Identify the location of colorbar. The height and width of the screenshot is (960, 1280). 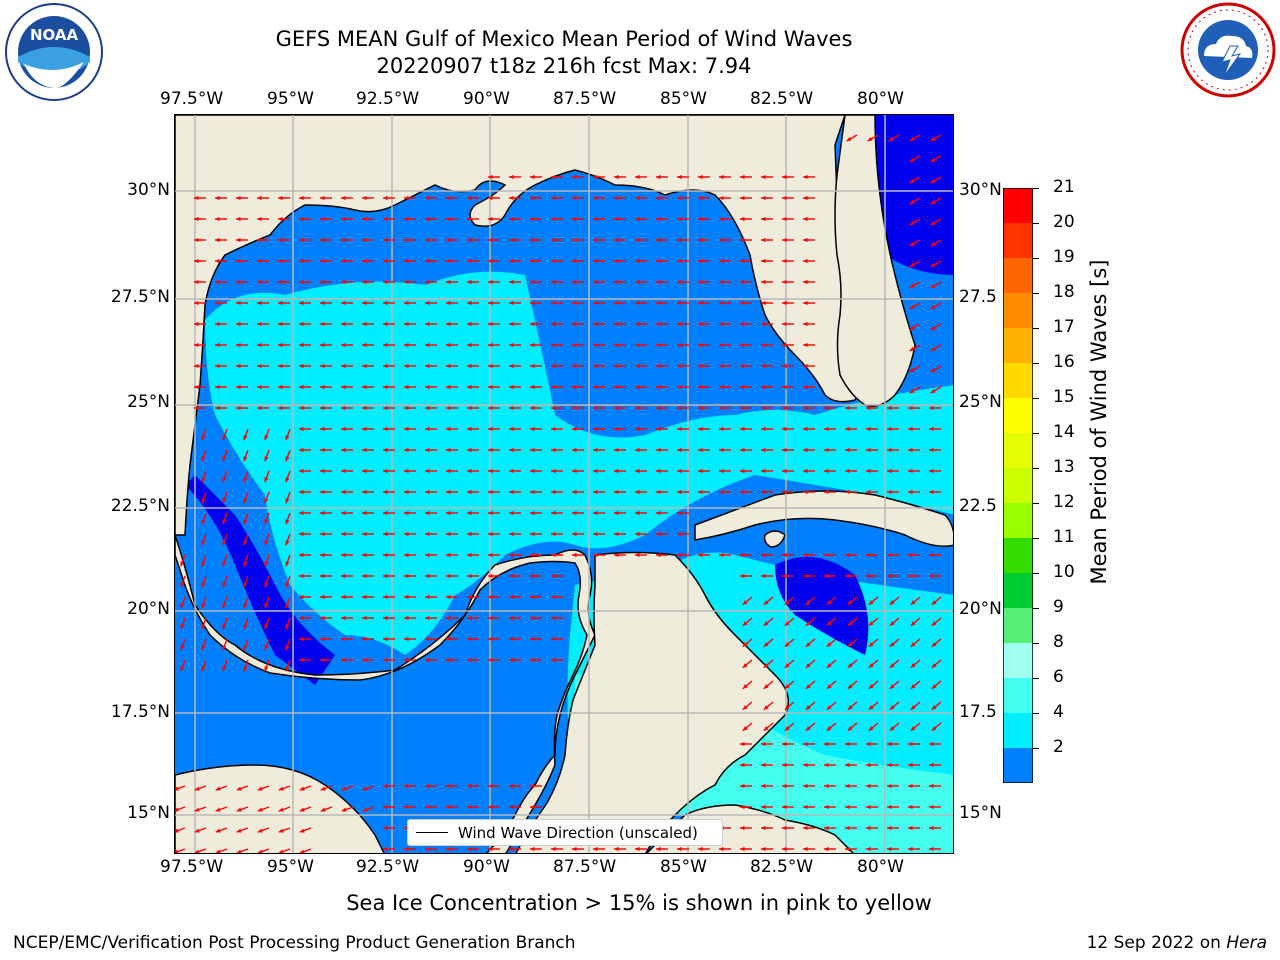
(1018, 485).